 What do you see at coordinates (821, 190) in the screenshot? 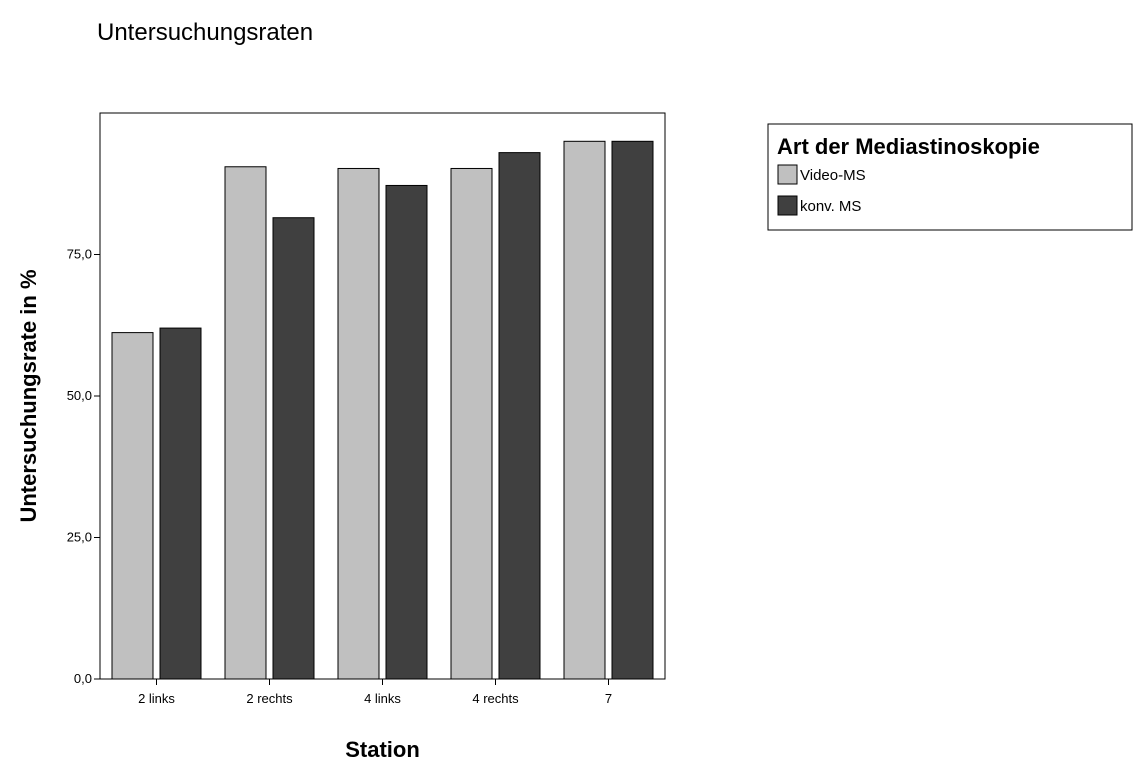
I see `legend-items: Video-MS konv. MS` at bounding box center [821, 190].